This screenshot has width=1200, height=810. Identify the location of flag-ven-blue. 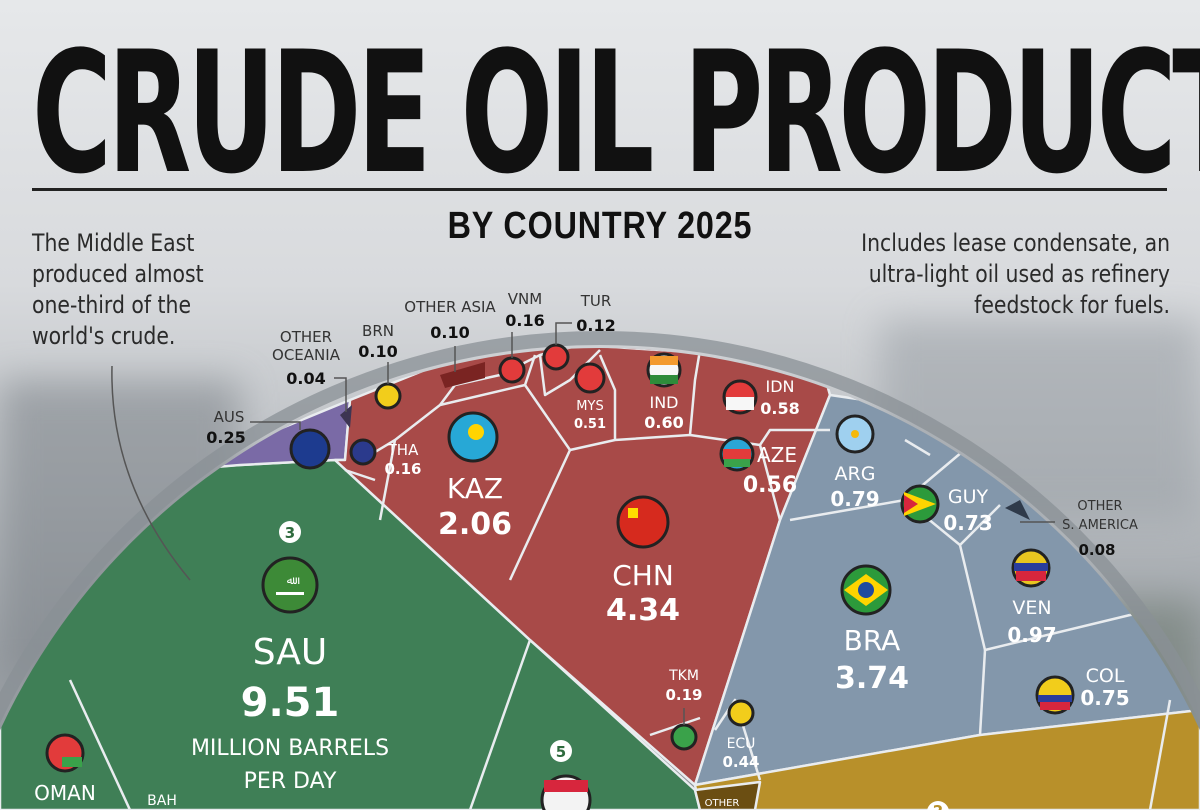
(1031, 567).